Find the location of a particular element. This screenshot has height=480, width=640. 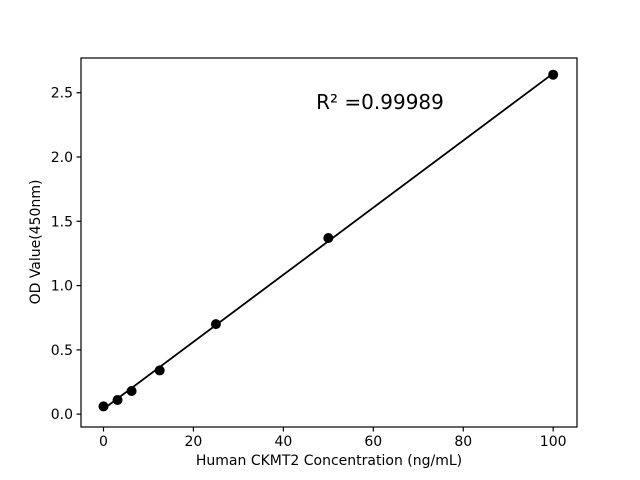

y-tick-label: 1.0 is located at coordinates (62, 287).